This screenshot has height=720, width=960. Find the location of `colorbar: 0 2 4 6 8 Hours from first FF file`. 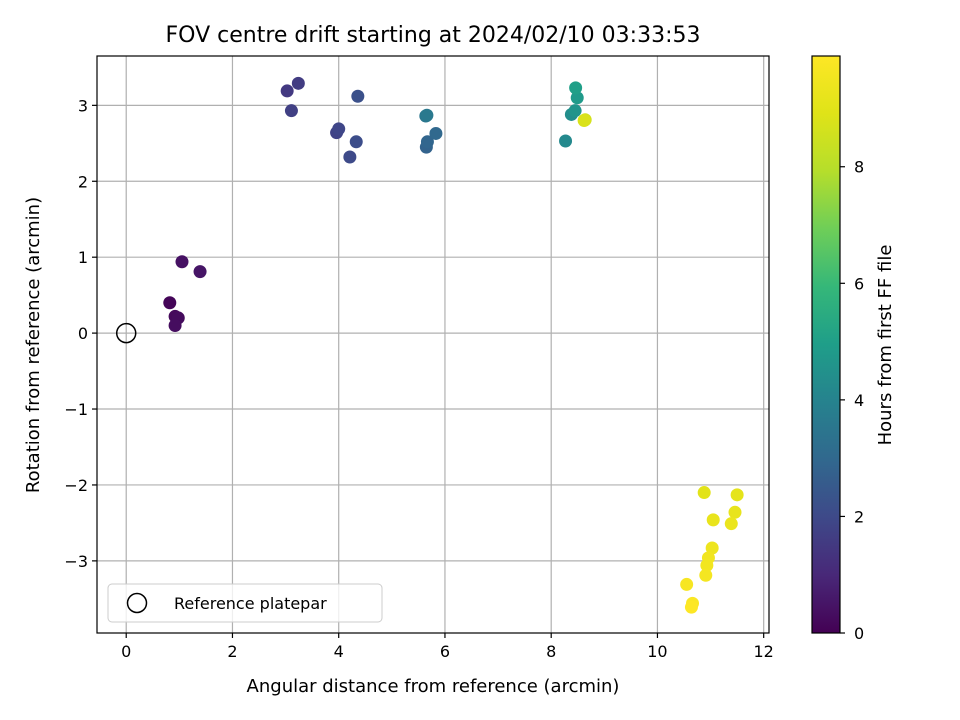

colorbar: 0 2 4 6 8 Hours from first FF file is located at coordinates (853, 349).